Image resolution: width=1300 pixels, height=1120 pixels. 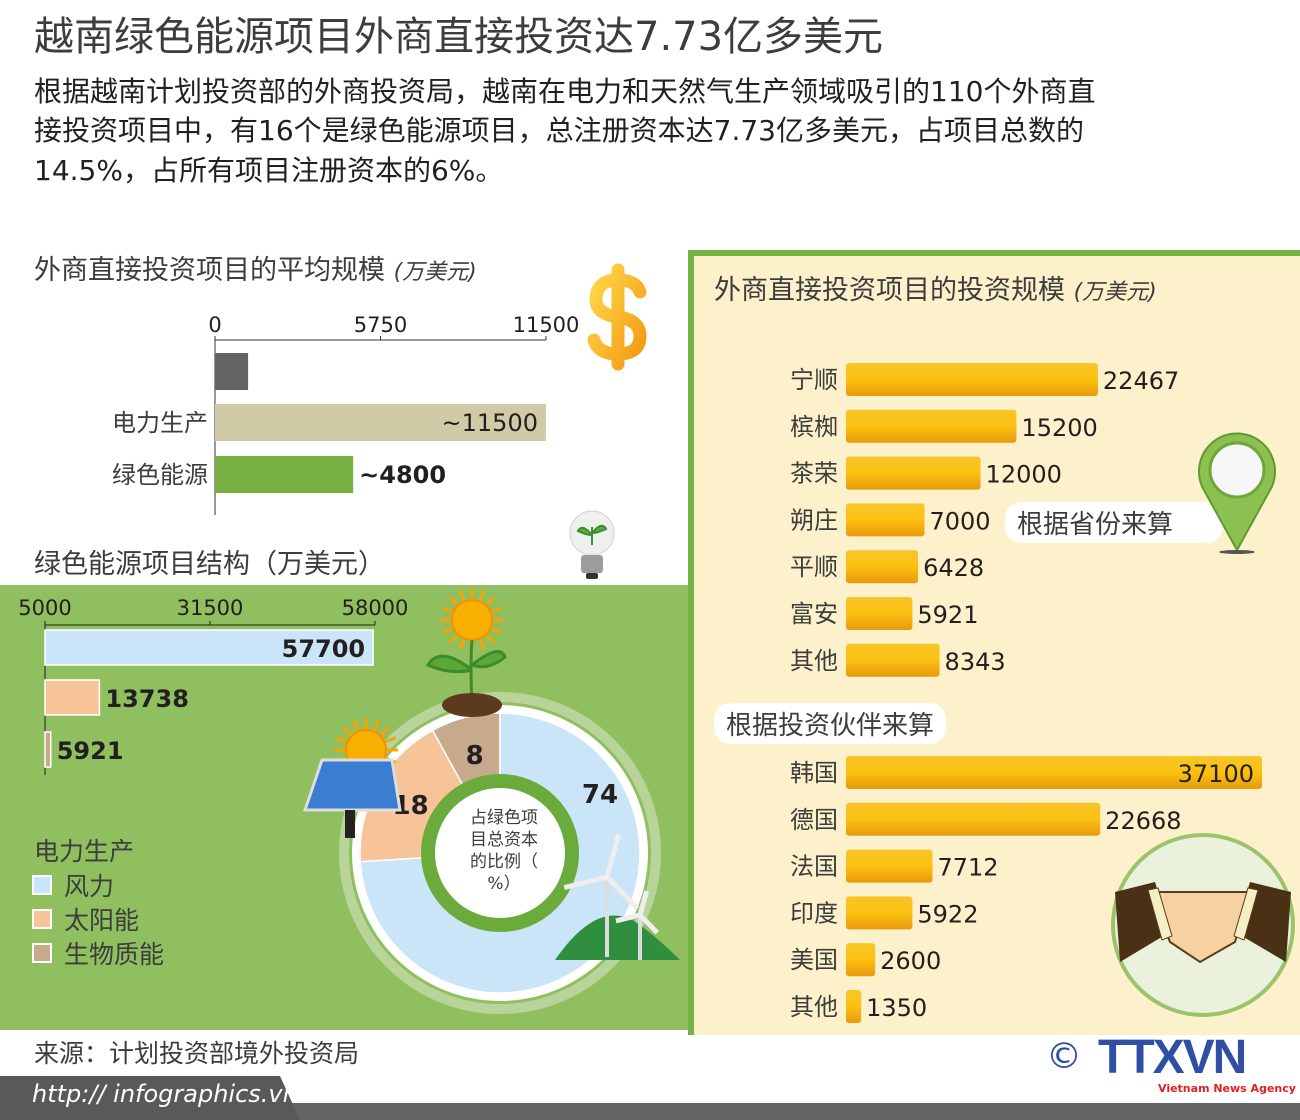 What do you see at coordinates (1059, 428) in the screenshot?
I see `data-label: 15200` at bounding box center [1059, 428].